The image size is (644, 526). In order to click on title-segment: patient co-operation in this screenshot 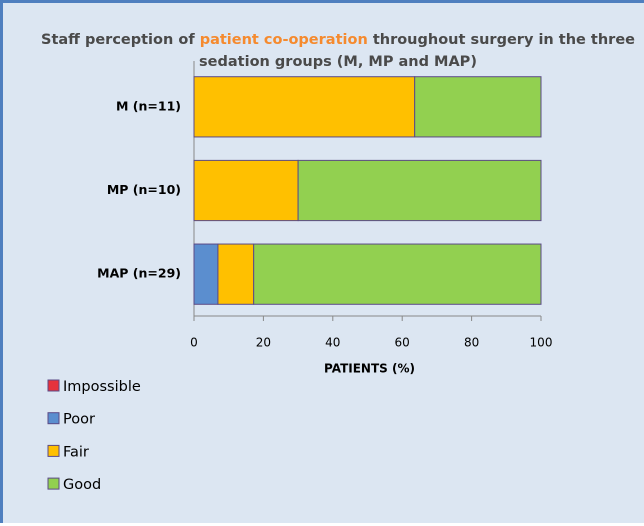, I will do `click(283, 40)`.